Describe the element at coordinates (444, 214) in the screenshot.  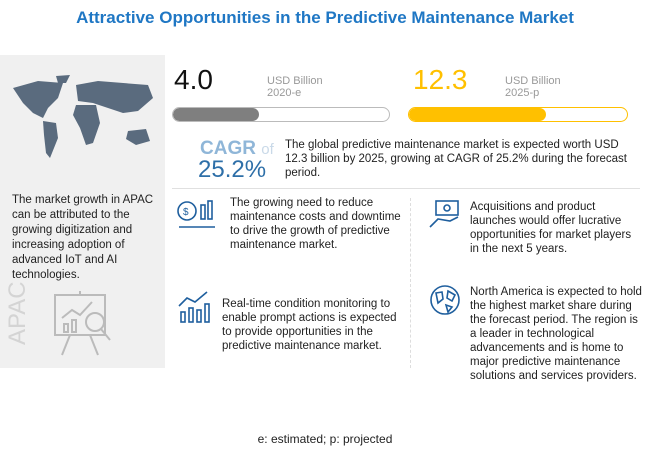
I see `money-hand-icon` at that location.